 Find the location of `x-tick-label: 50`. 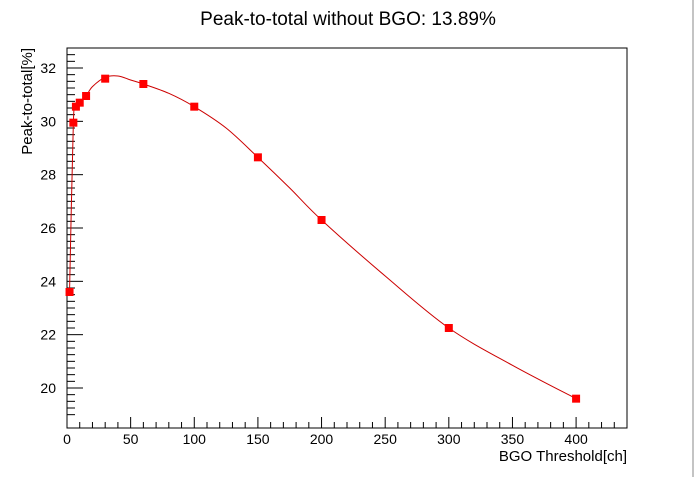

x-tick-label: 50 is located at coordinates (131, 439).